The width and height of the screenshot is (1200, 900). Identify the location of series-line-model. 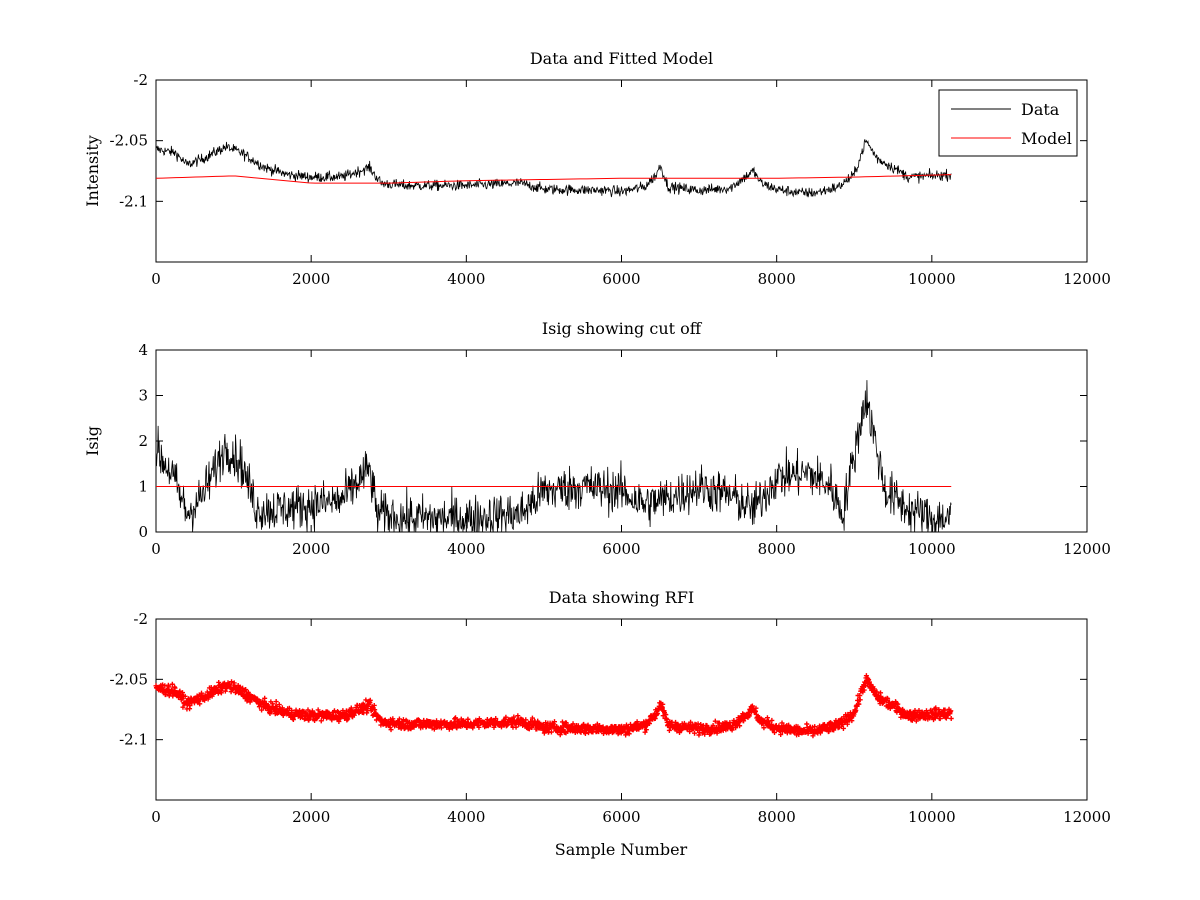
(553, 179).